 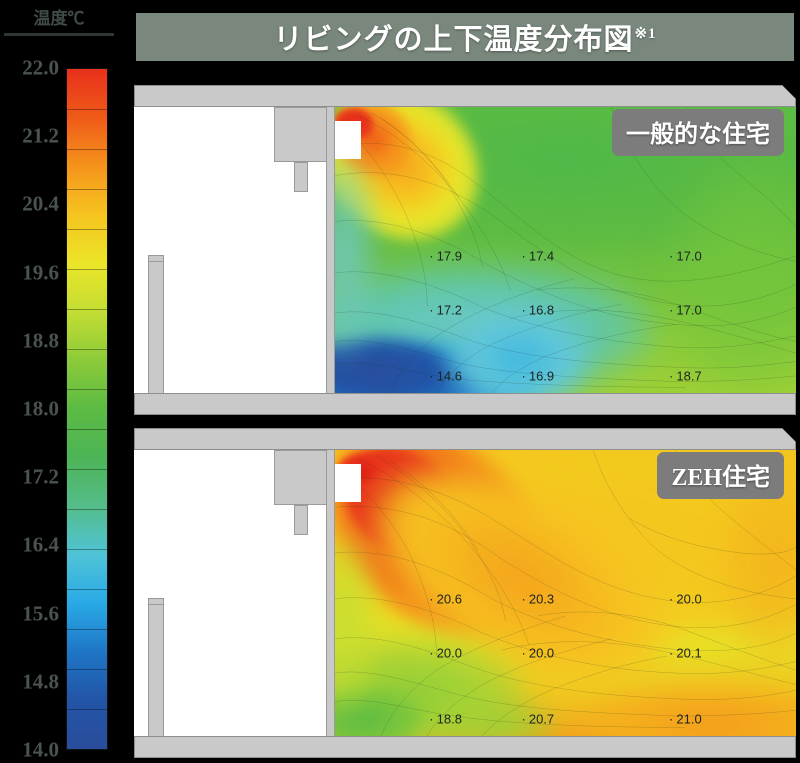 I want to click on temperature-reading: · 18.8, so click(x=445, y=718).